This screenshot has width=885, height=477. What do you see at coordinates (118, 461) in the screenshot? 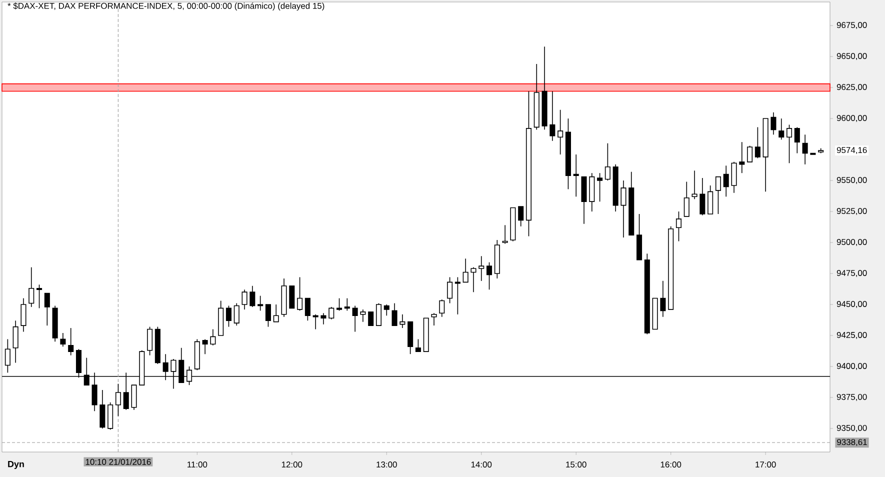
I see `ref-line-label: 10:10 21/01/2016` at bounding box center [118, 461].